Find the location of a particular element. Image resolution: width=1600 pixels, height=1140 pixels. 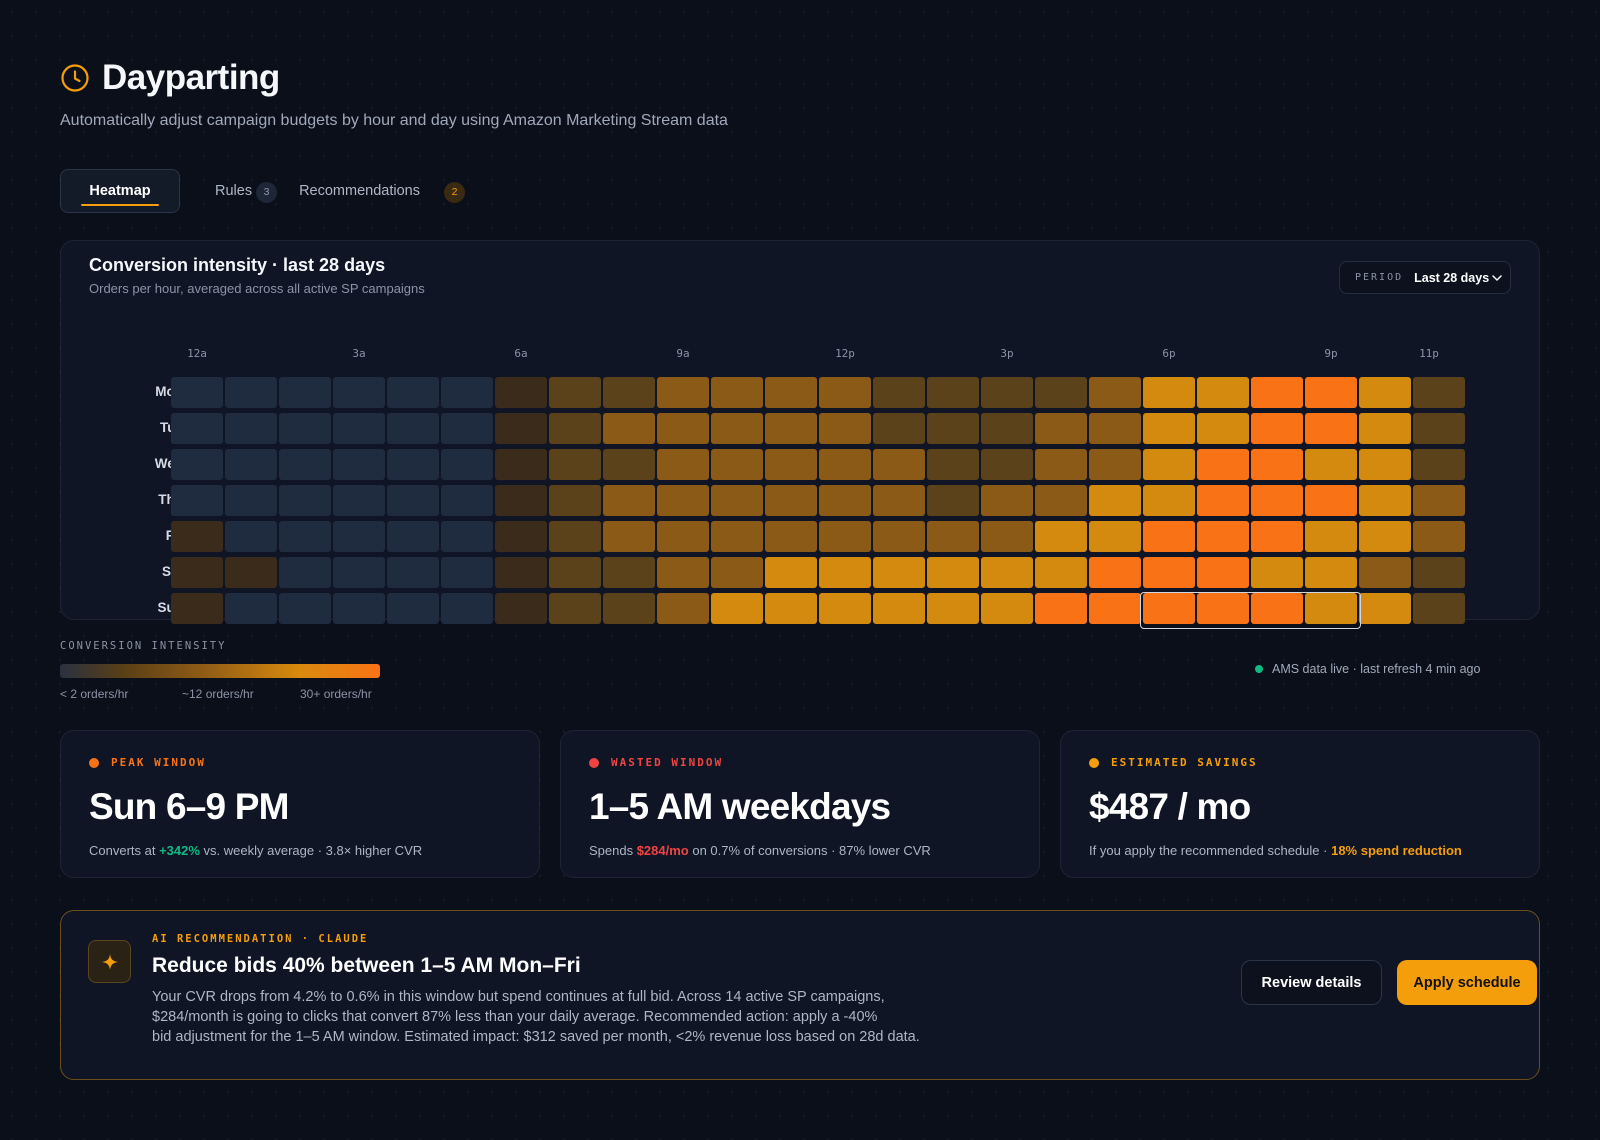

tab-recommendations: Recommendations 2 is located at coordinates (382, 191).